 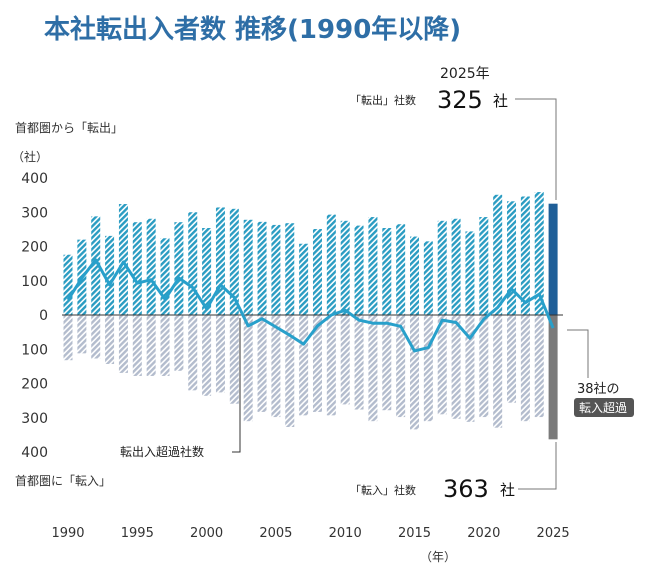 What do you see at coordinates (82, 334) in the screenshot?
I see `in-bar-1991` at bounding box center [82, 334].